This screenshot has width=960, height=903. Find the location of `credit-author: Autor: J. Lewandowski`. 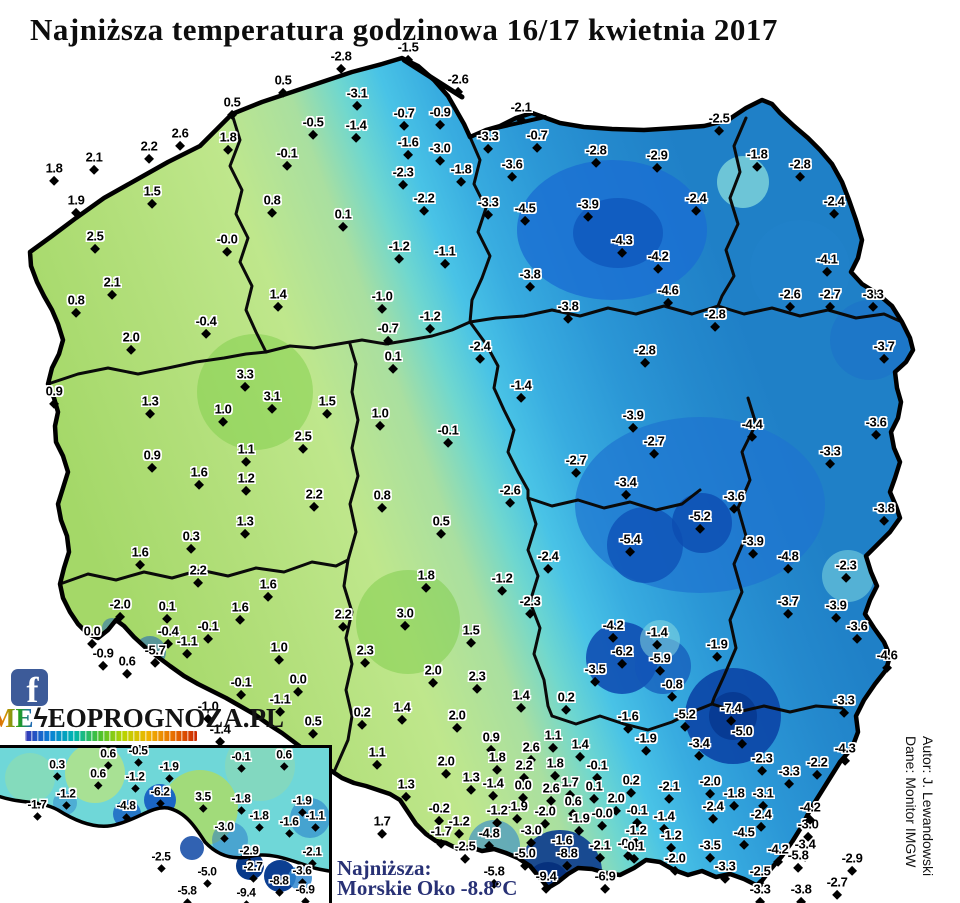

credit-author: Autor: J. Lewandowski is located at coordinates (928, 806).